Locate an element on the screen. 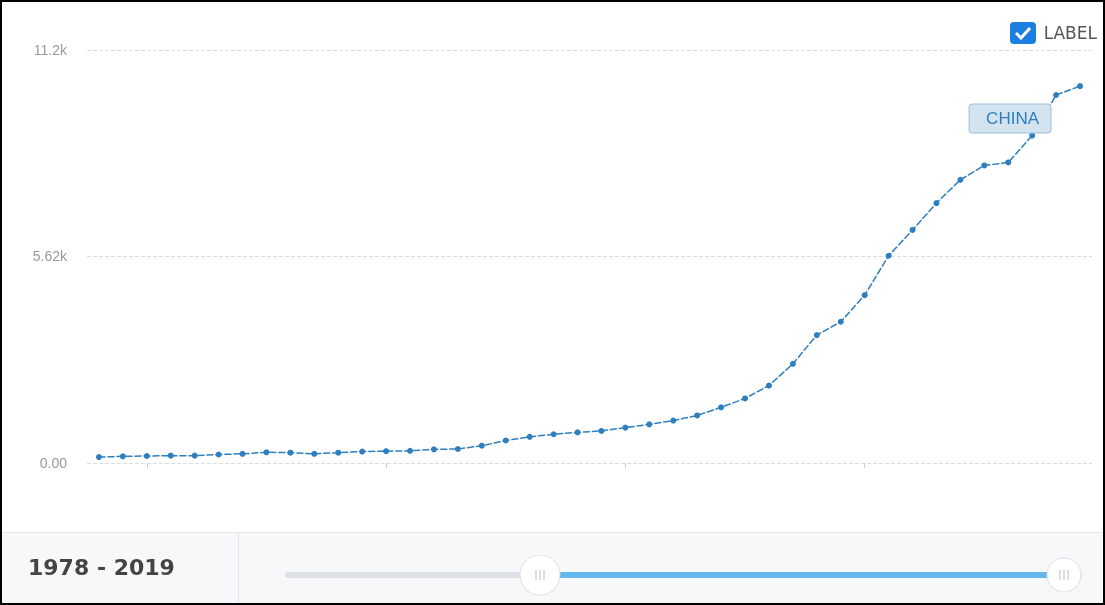 The image size is (1105, 605). text: LABEL is located at coordinates (1070, 33).